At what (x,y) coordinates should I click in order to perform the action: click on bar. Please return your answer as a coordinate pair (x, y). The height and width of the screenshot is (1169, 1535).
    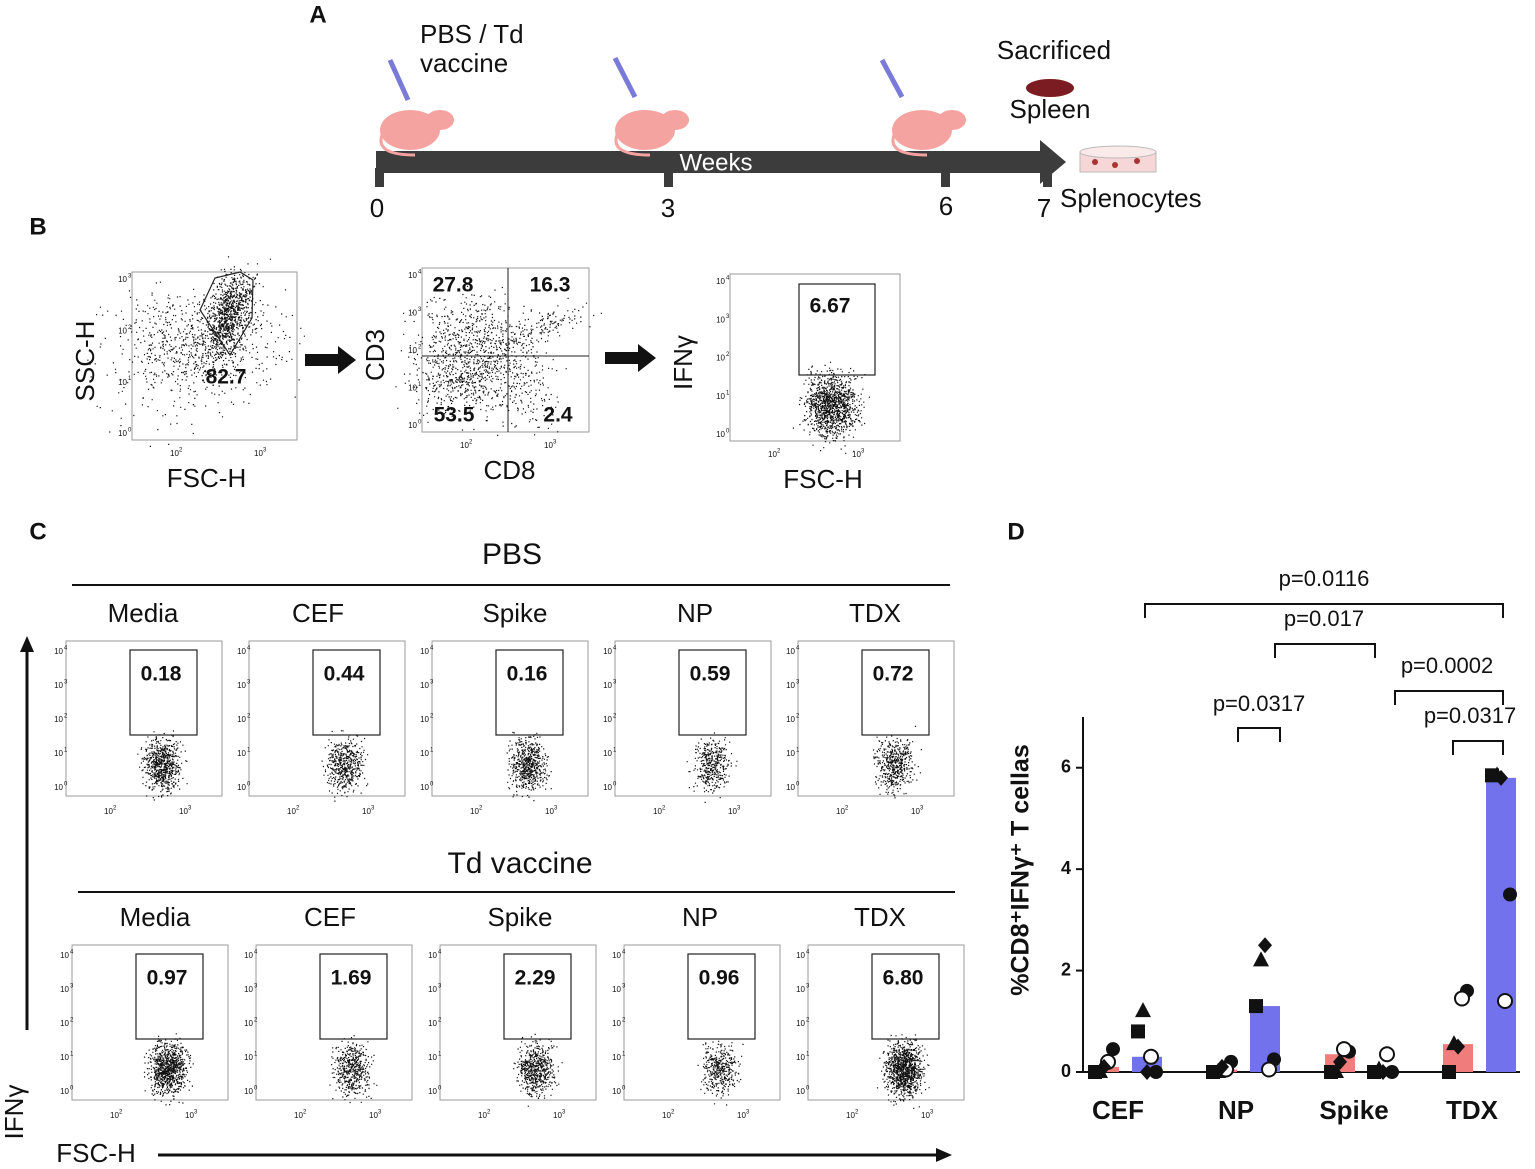
    Looking at the image, I should click on (1501, 924).